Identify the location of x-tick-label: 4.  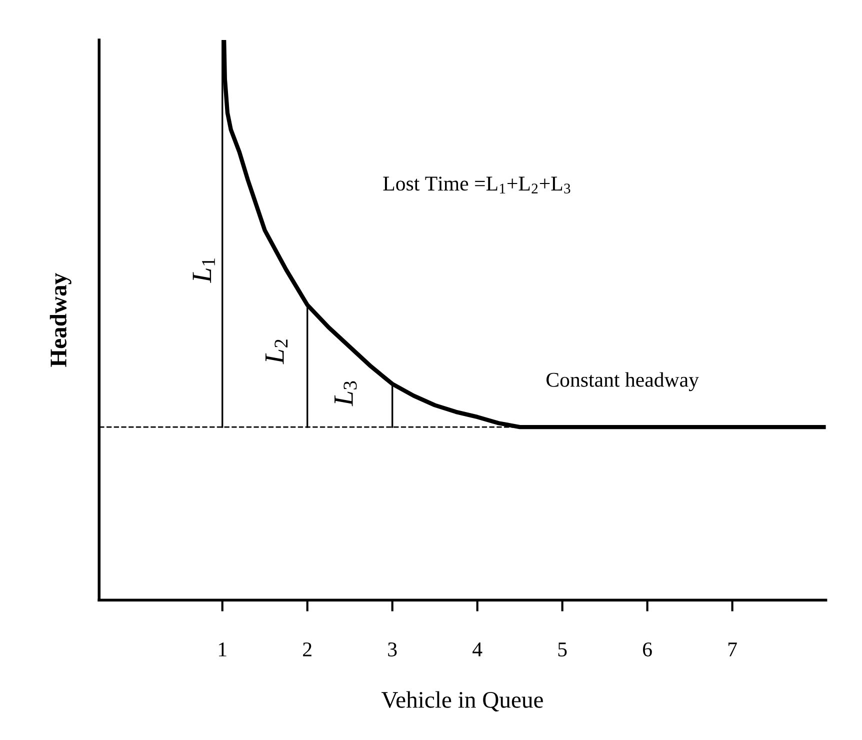
(477, 649).